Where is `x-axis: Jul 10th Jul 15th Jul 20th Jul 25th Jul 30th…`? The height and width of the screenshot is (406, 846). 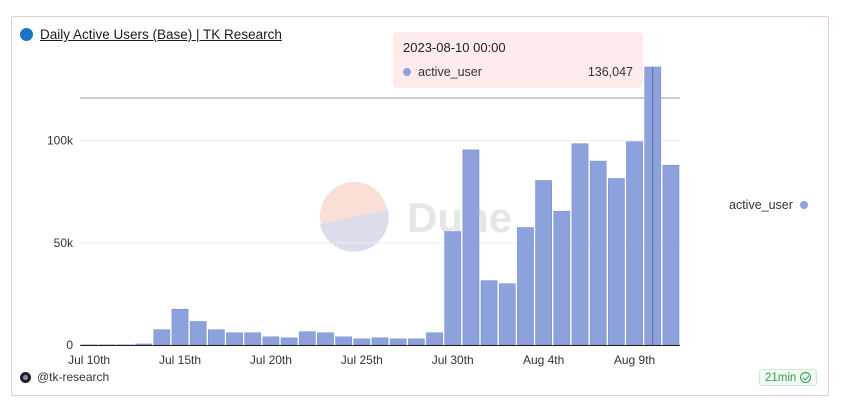
x-axis: Jul 10th Jul 15th Jul 20th Jul 25th Jul 30th… is located at coordinates (374, 356).